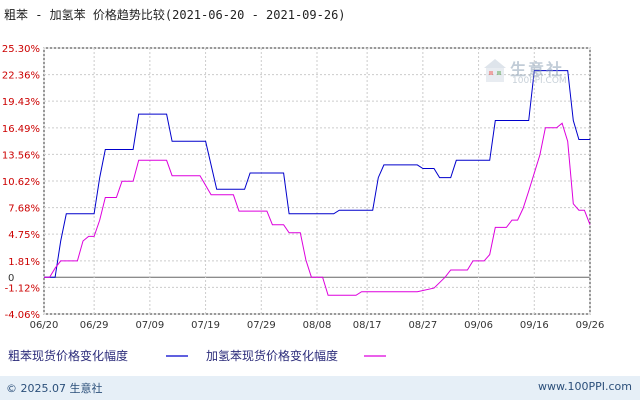 This screenshot has width=640, height=400. I want to click on building-icon, so click(495, 70).